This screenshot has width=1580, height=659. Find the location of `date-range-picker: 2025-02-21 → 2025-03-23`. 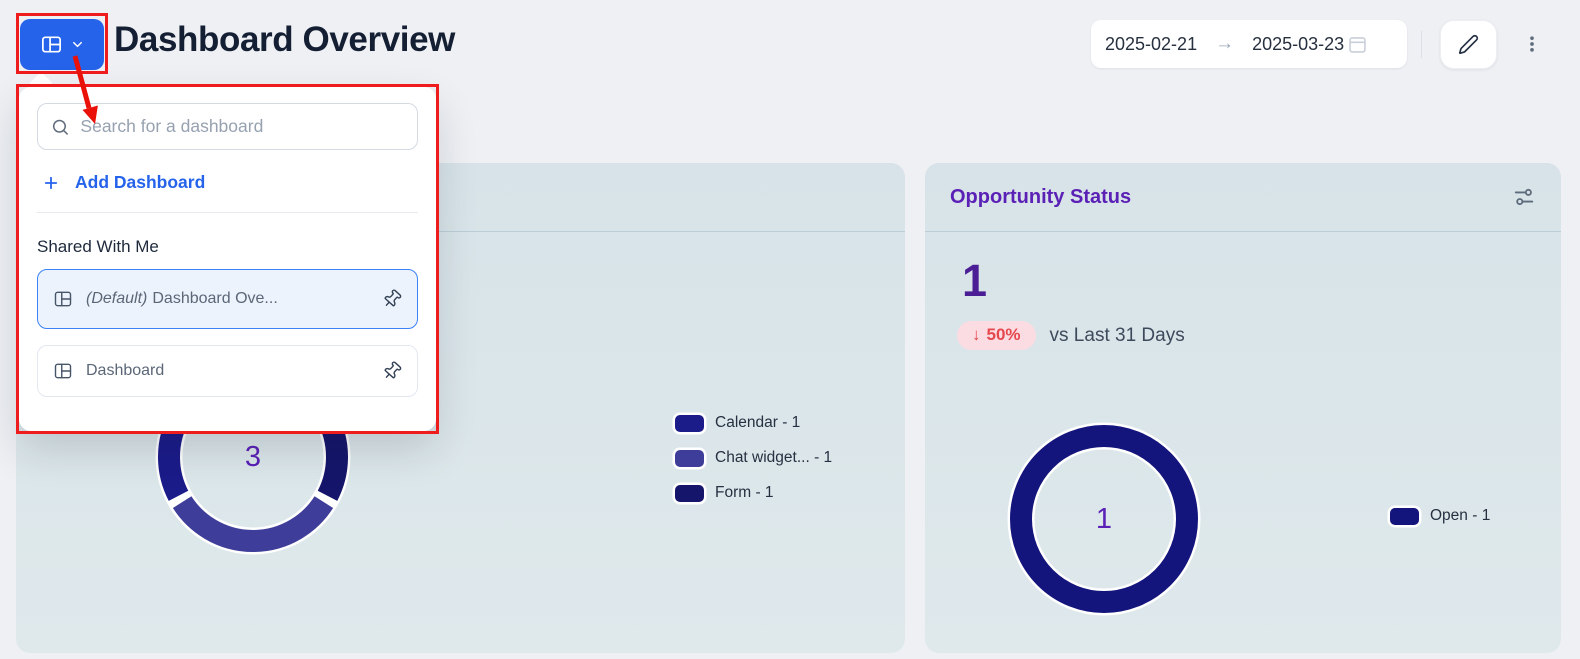

date-range-picker: 2025-02-21 → 2025-03-23 is located at coordinates (1249, 44).